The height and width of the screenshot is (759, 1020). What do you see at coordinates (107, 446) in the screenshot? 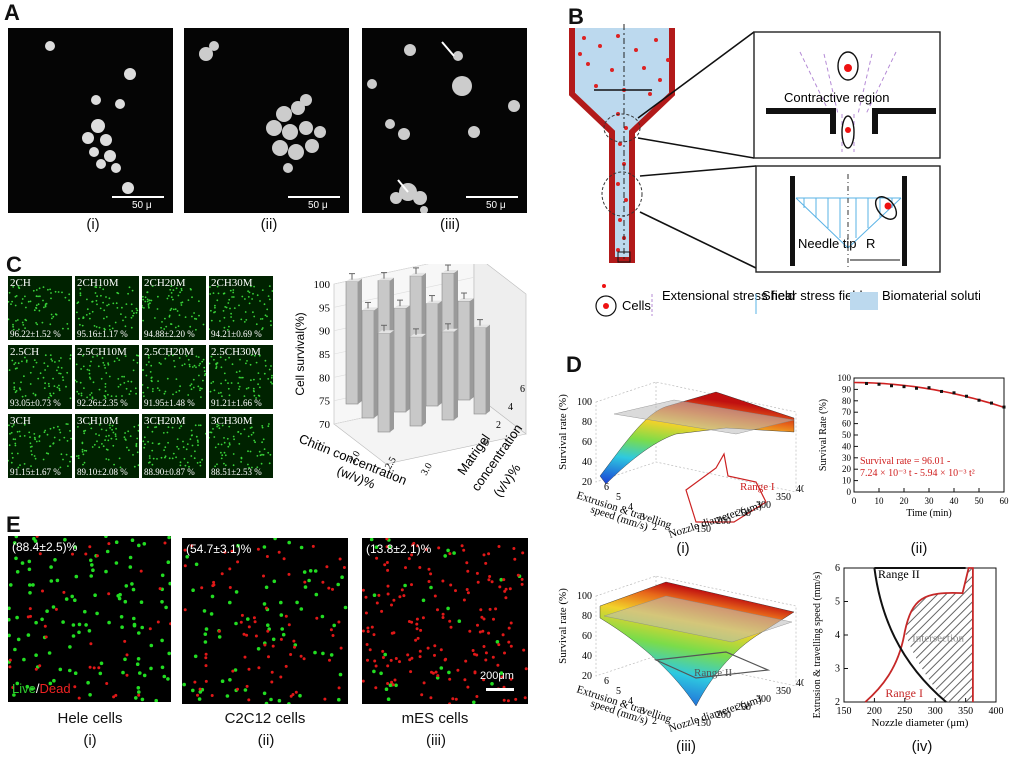
I see `tile-3ch10m: 3CH10M 89.10±2.08 %` at bounding box center [107, 446].